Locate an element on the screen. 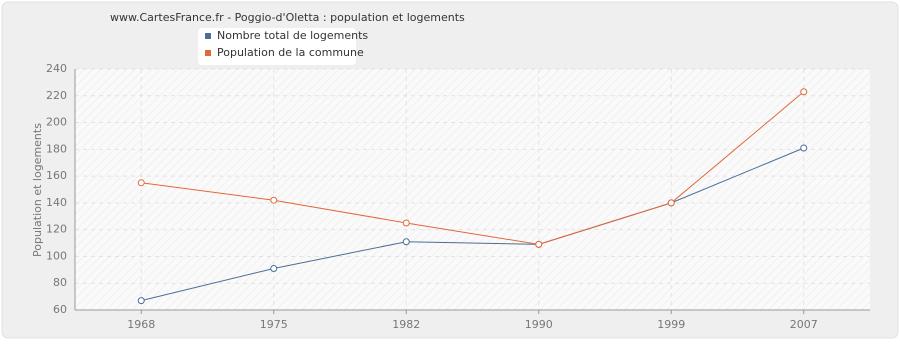 The width and height of the screenshot is (900, 344). x-tick-label: 2007 is located at coordinates (804, 324).